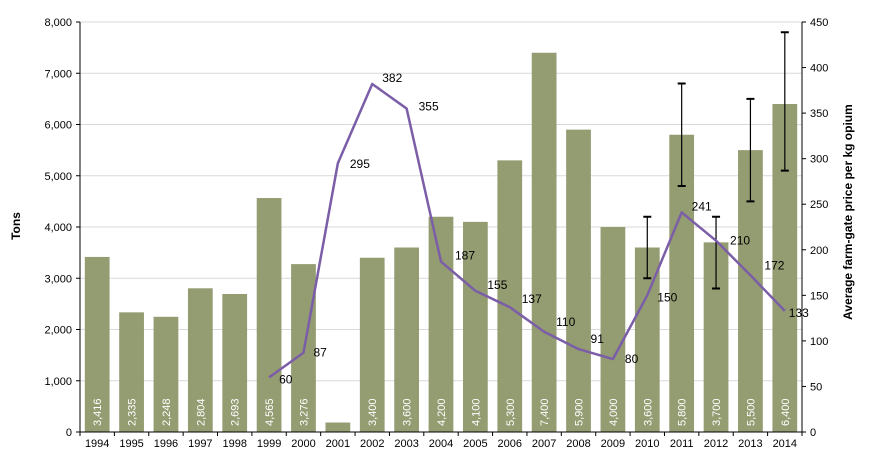  I want to click on error-bars, so click(716, 160).